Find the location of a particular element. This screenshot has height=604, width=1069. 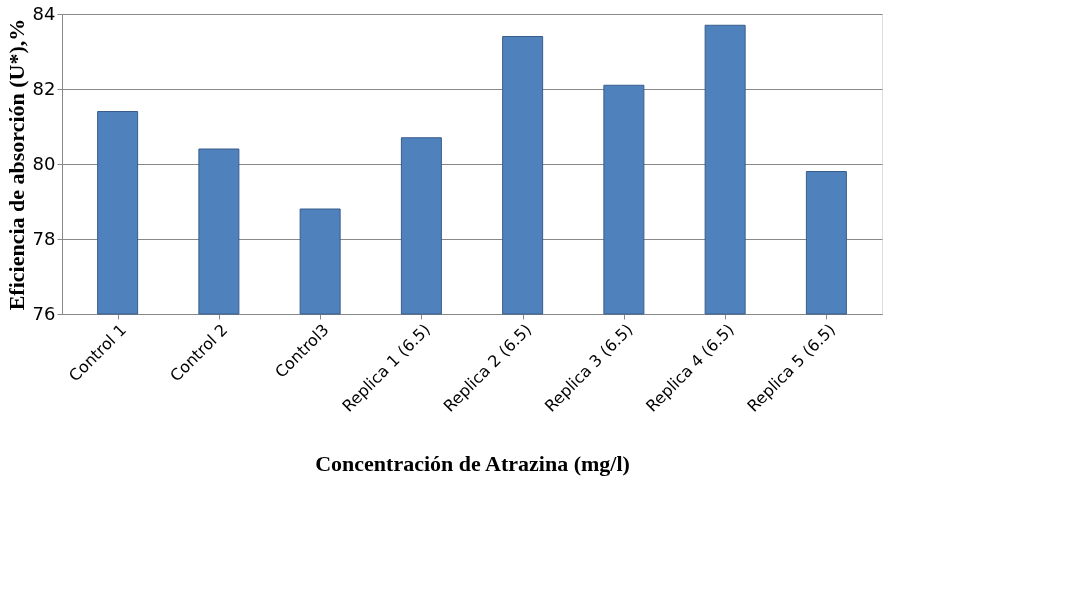

y-tick-label: 84 is located at coordinates (44, 13).